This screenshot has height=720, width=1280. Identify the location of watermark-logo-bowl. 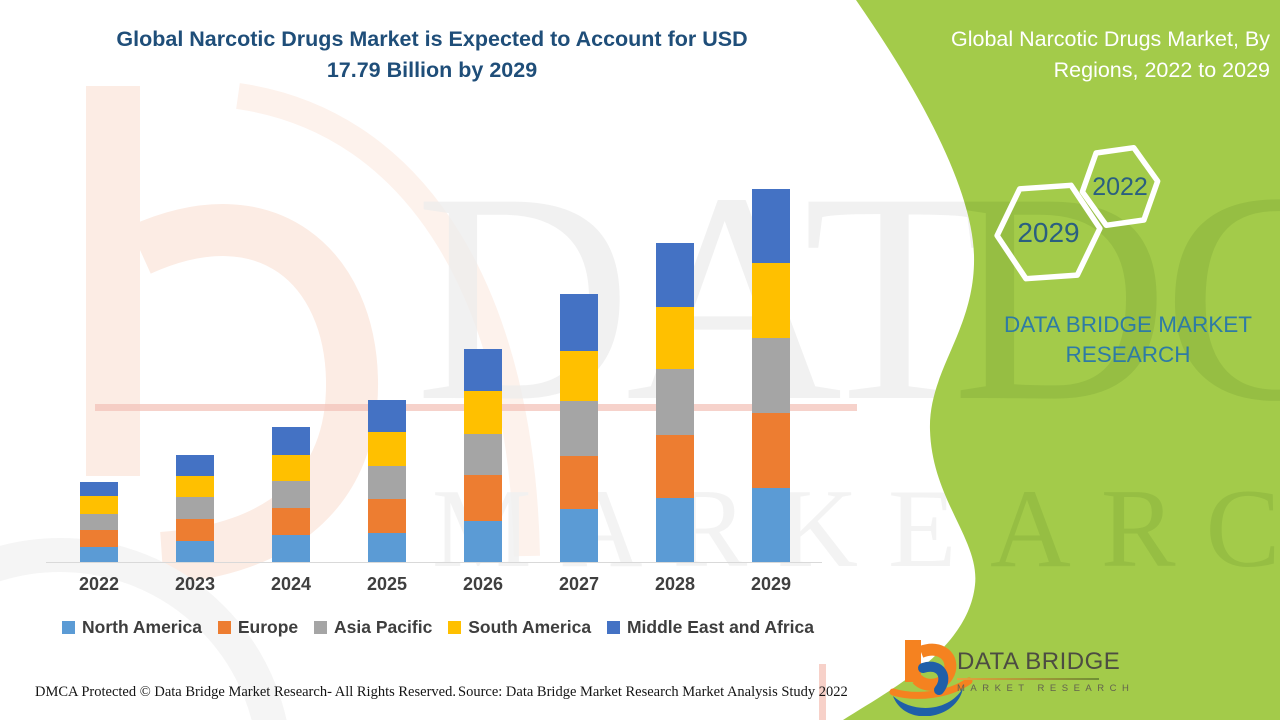
(254, 394).